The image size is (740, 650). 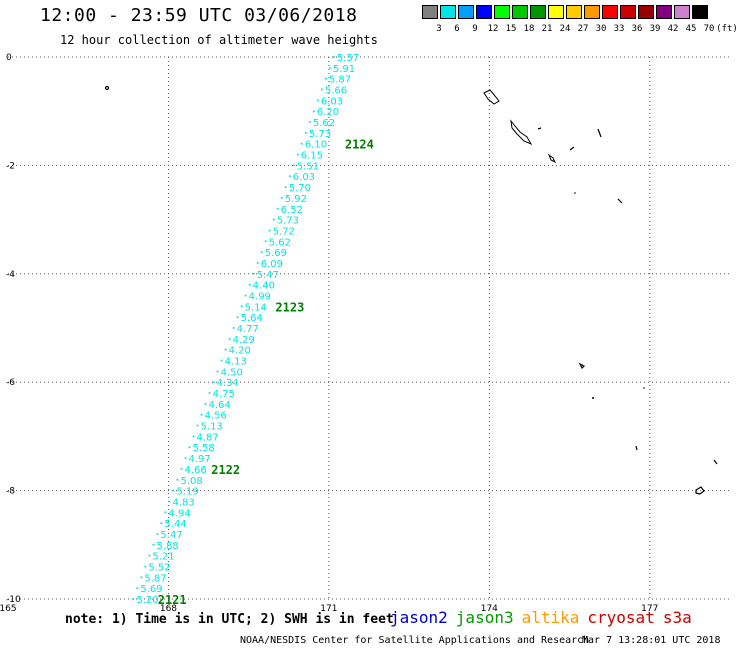 I want to click on wave-height-value: 5.92, so click(x=296, y=199).